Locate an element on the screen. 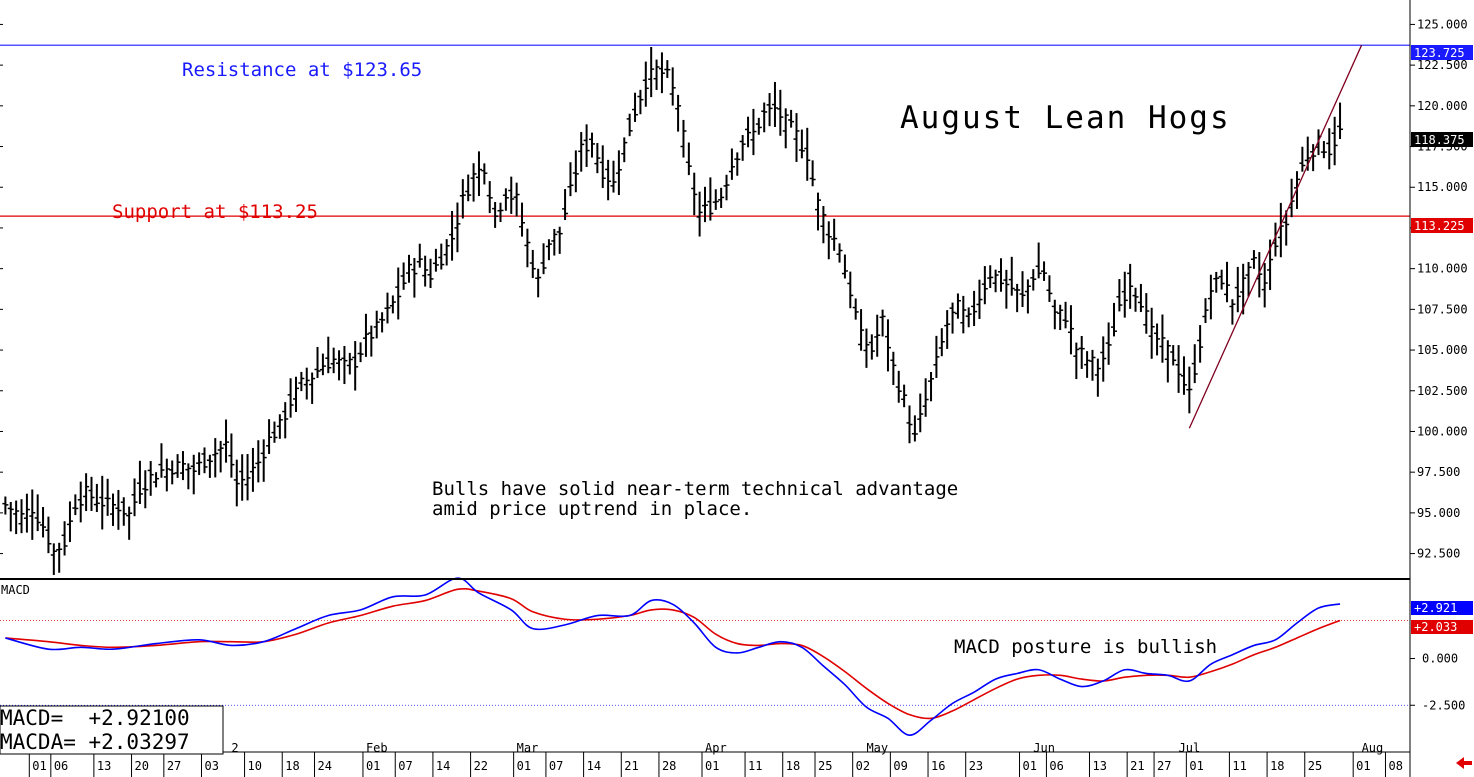 The width and height of the screenshot is (1474, 777). price-tick-label: 122.500 is located at coordinates (1442, 65).